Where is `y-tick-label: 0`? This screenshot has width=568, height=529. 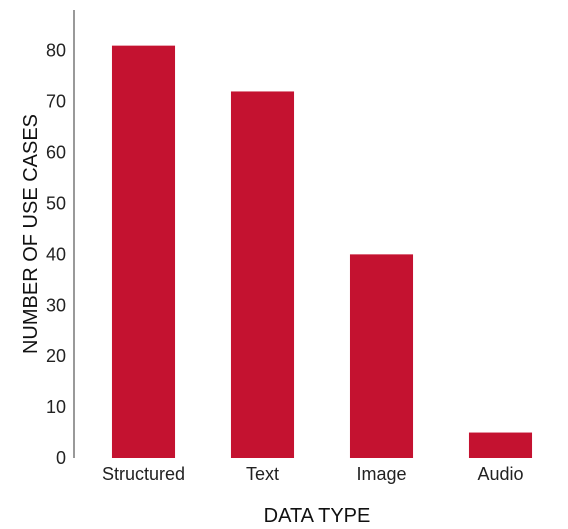
y-tick-label: 0 is located at coordinates (61, 458).